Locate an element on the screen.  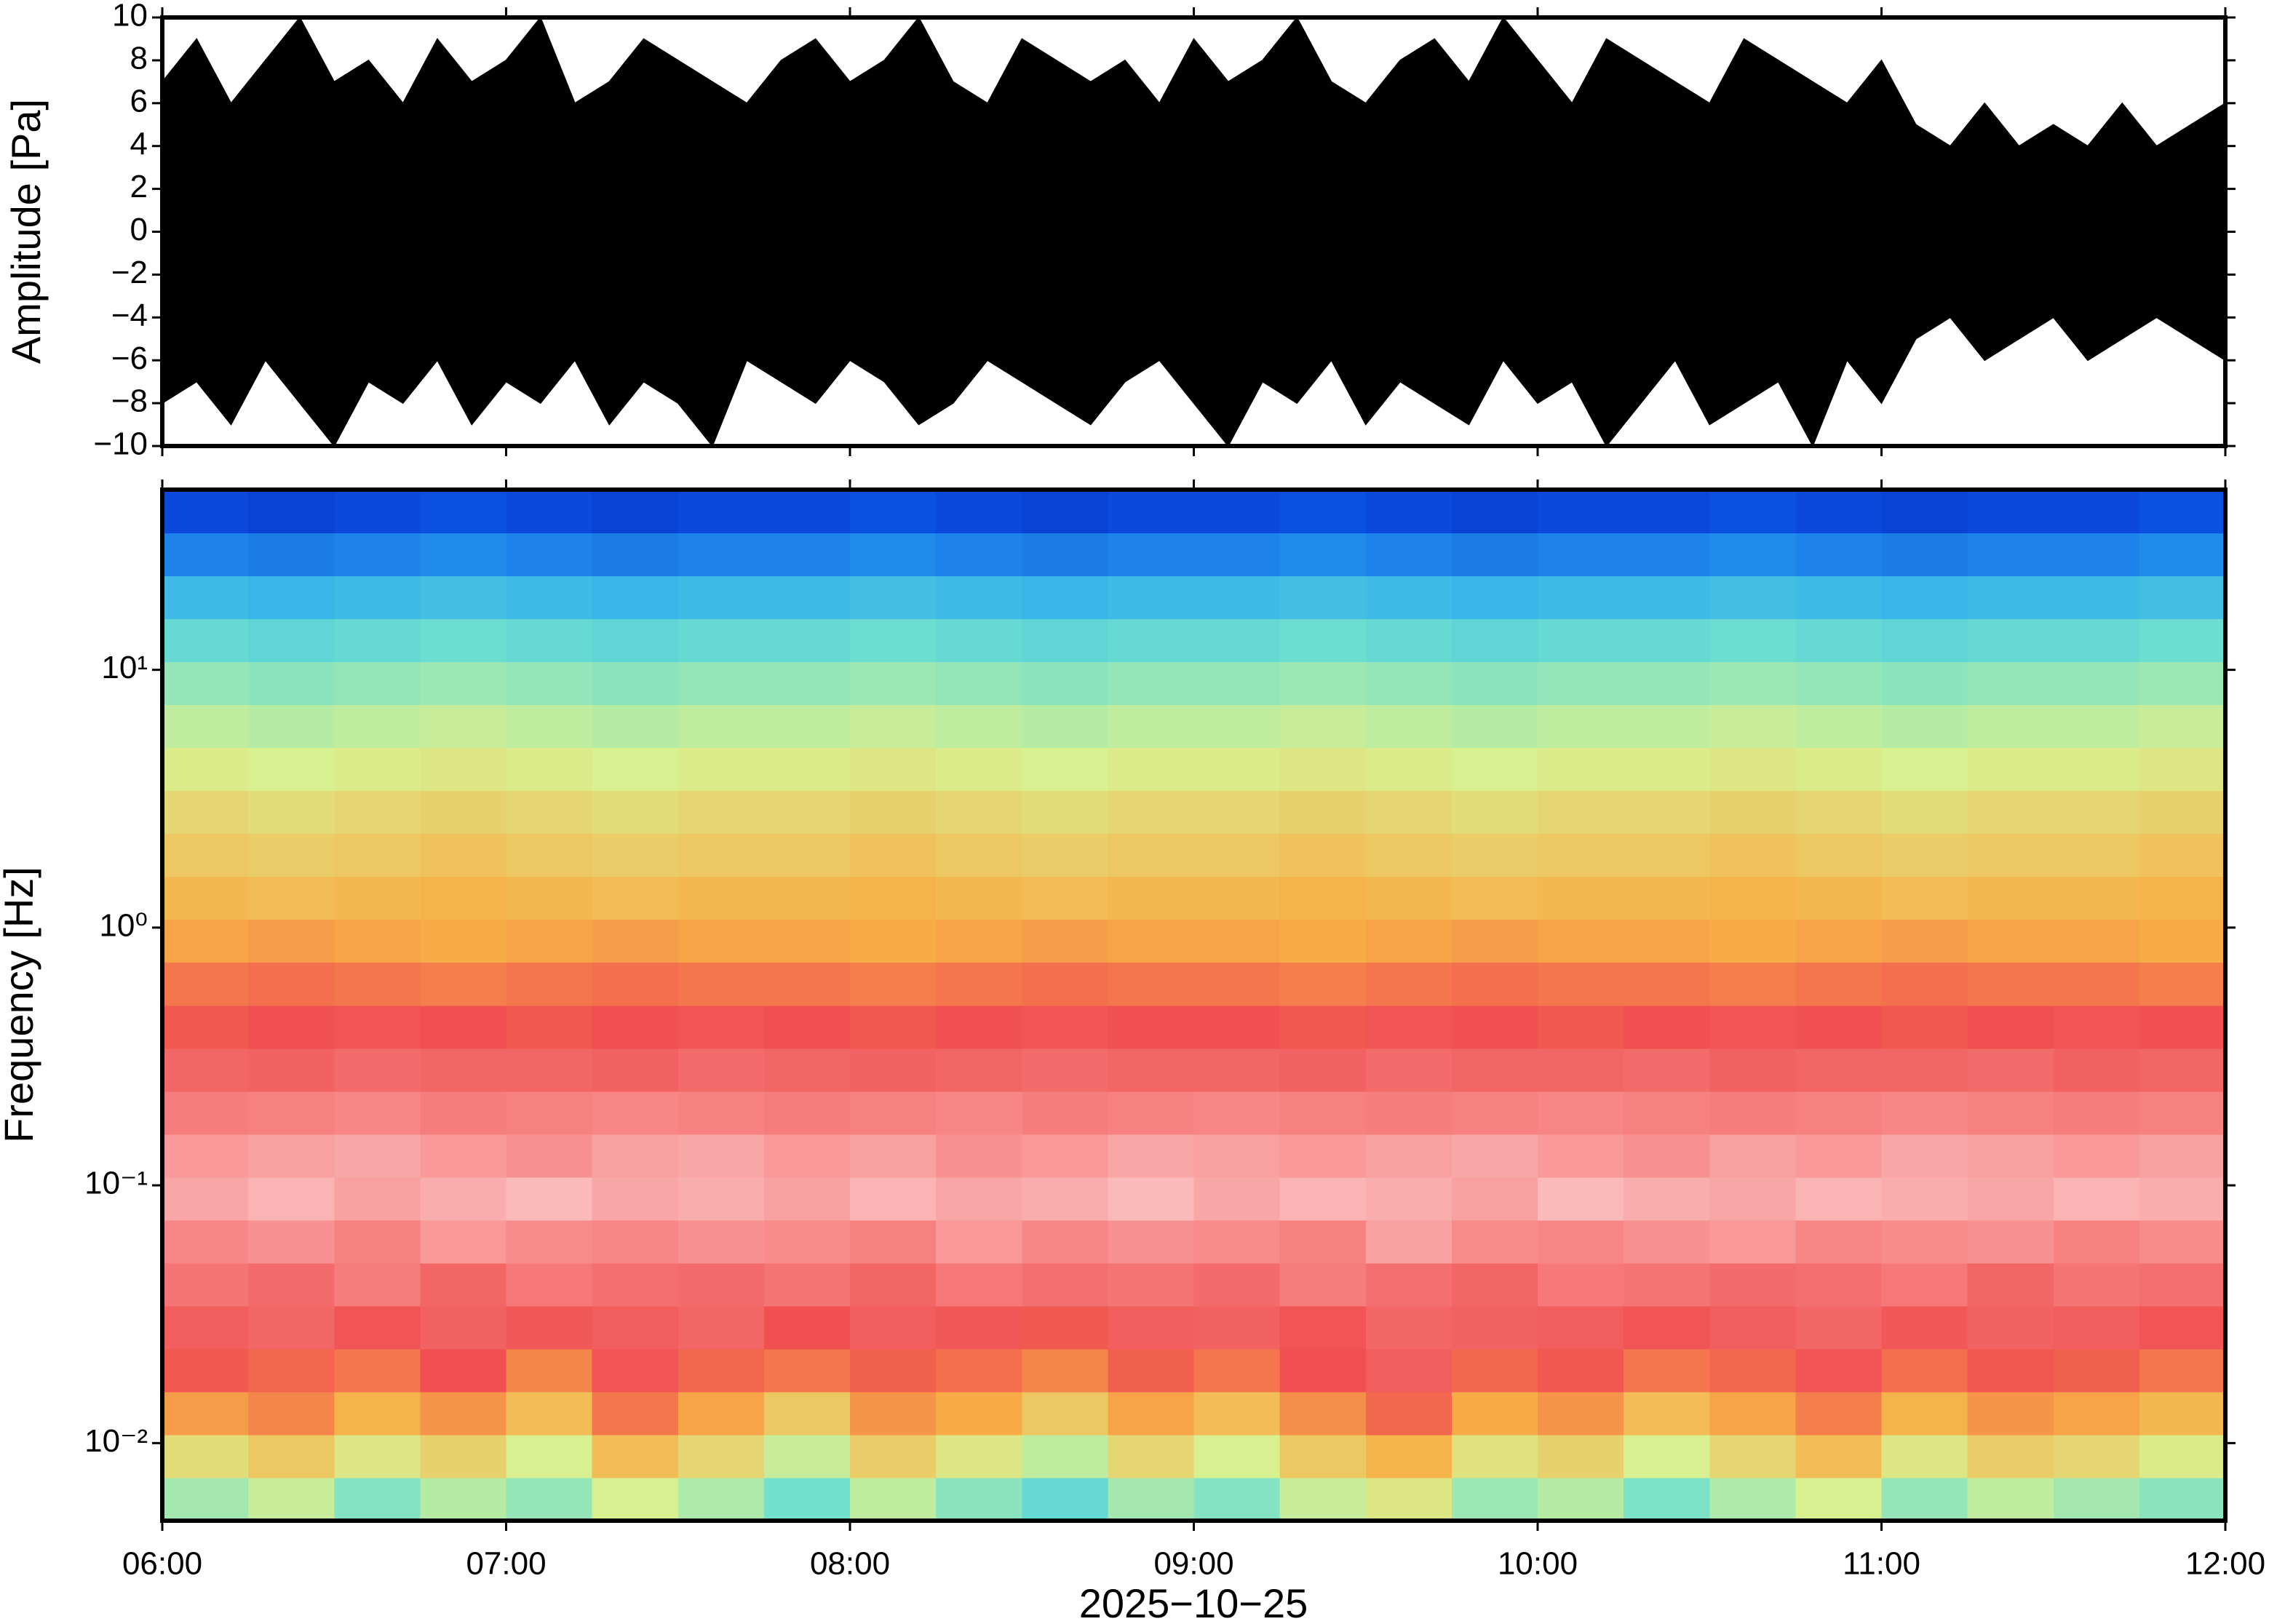
x-tick-label: 09:00 is located at coordinates (1193, 1564).